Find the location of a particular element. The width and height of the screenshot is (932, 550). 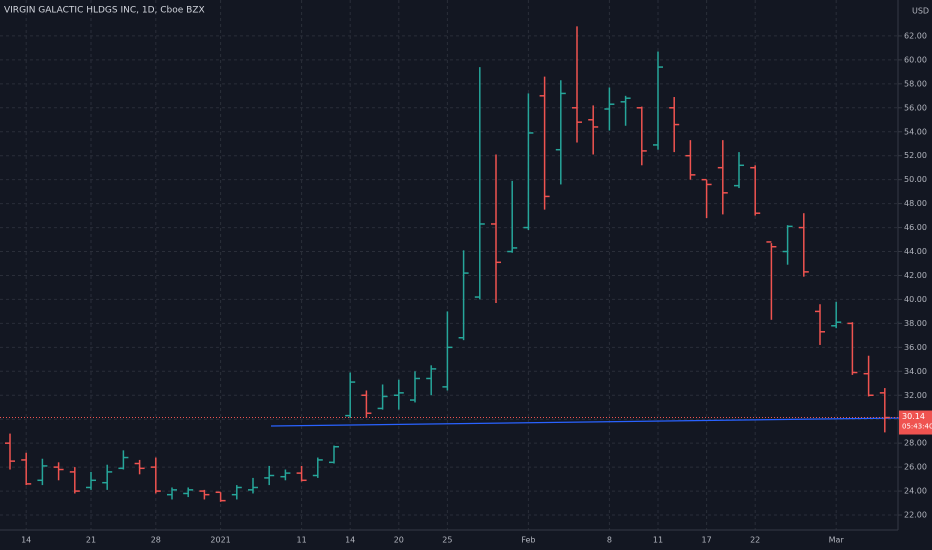

y-tick-label: 44.00 is located at coordinates (915, 251).